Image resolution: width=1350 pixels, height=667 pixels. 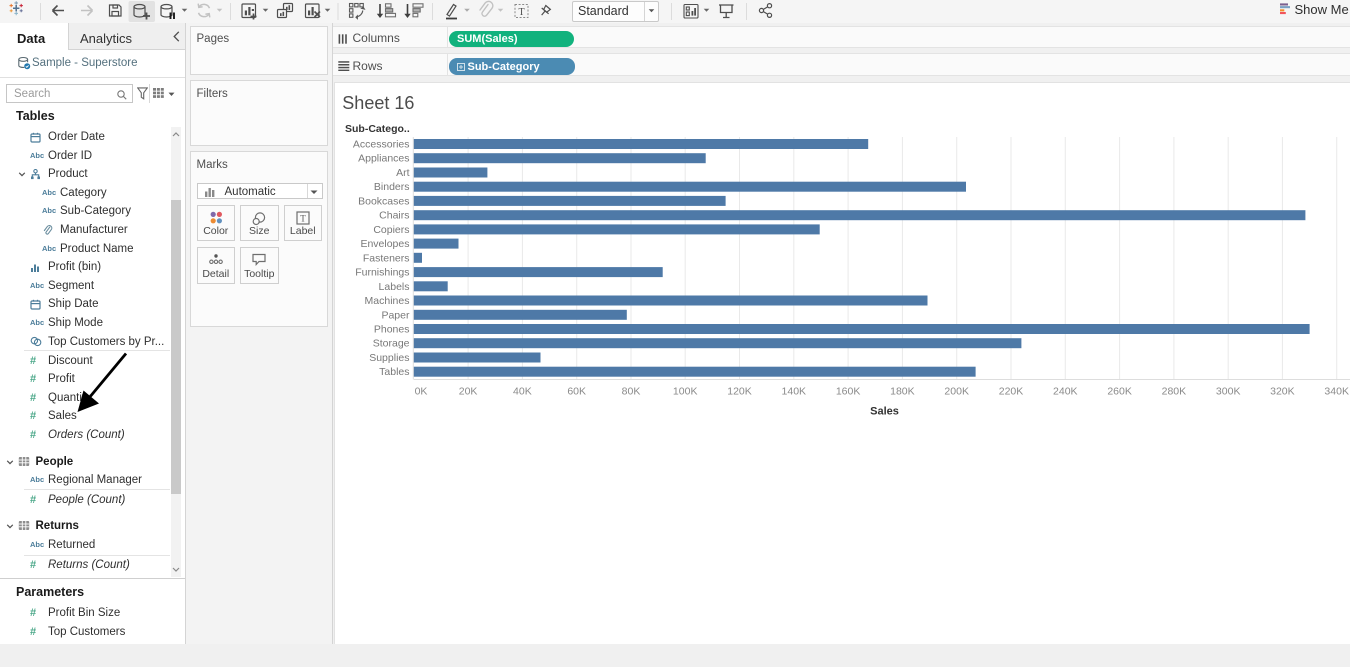 What do you see at coordinates (393, 287) in the screenshot?
I see `svg-text: Labels` at bounding box center [393, 287].